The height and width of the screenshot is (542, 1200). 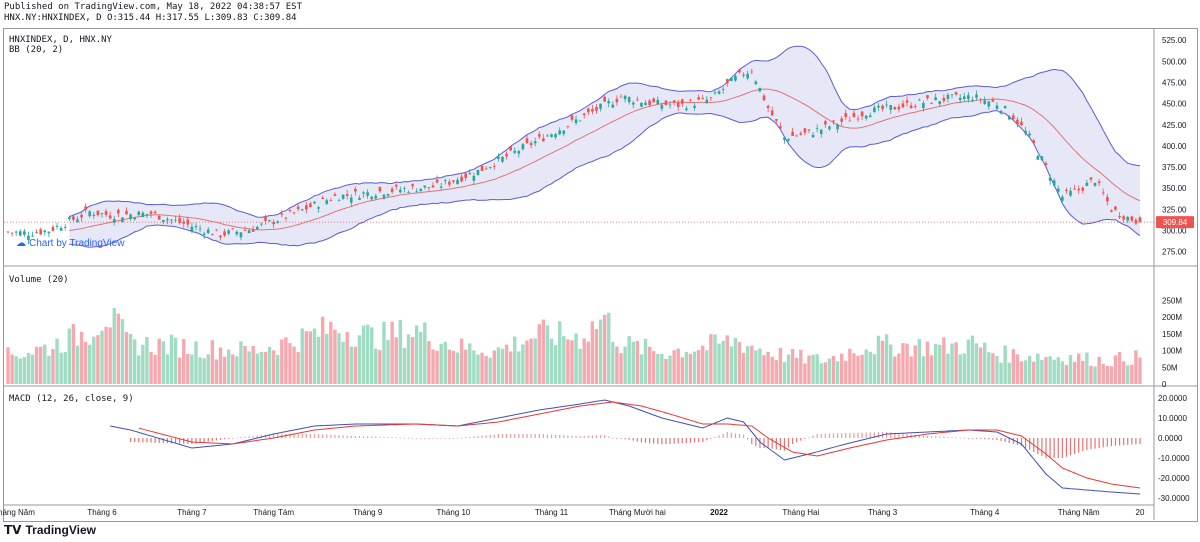 What do you see at coordinates (1174, 188) in the screenshot?
I see `price-tick-label: 350.00` at bounding box center [1174, 188].